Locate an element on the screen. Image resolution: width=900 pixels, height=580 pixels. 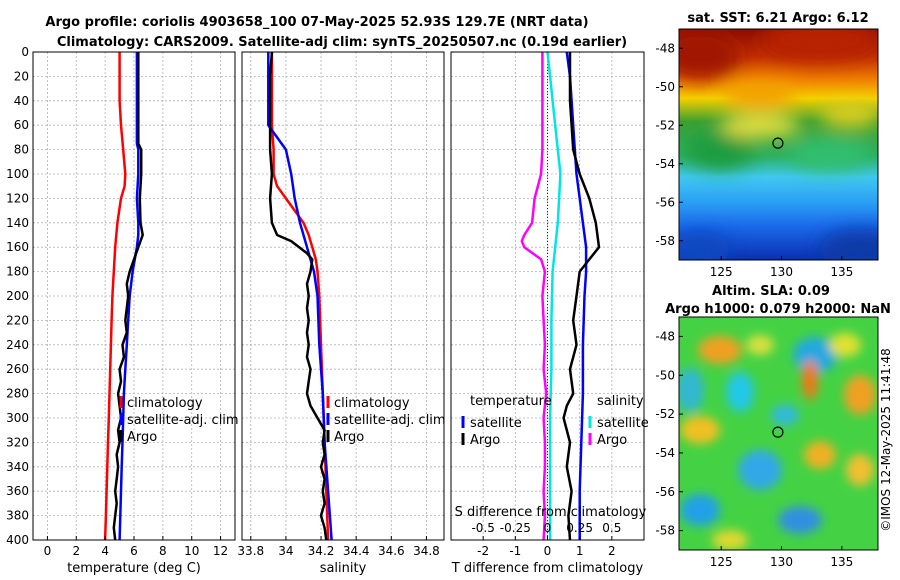
depth-tick-label: 360 is located at coordinates (17, 491).